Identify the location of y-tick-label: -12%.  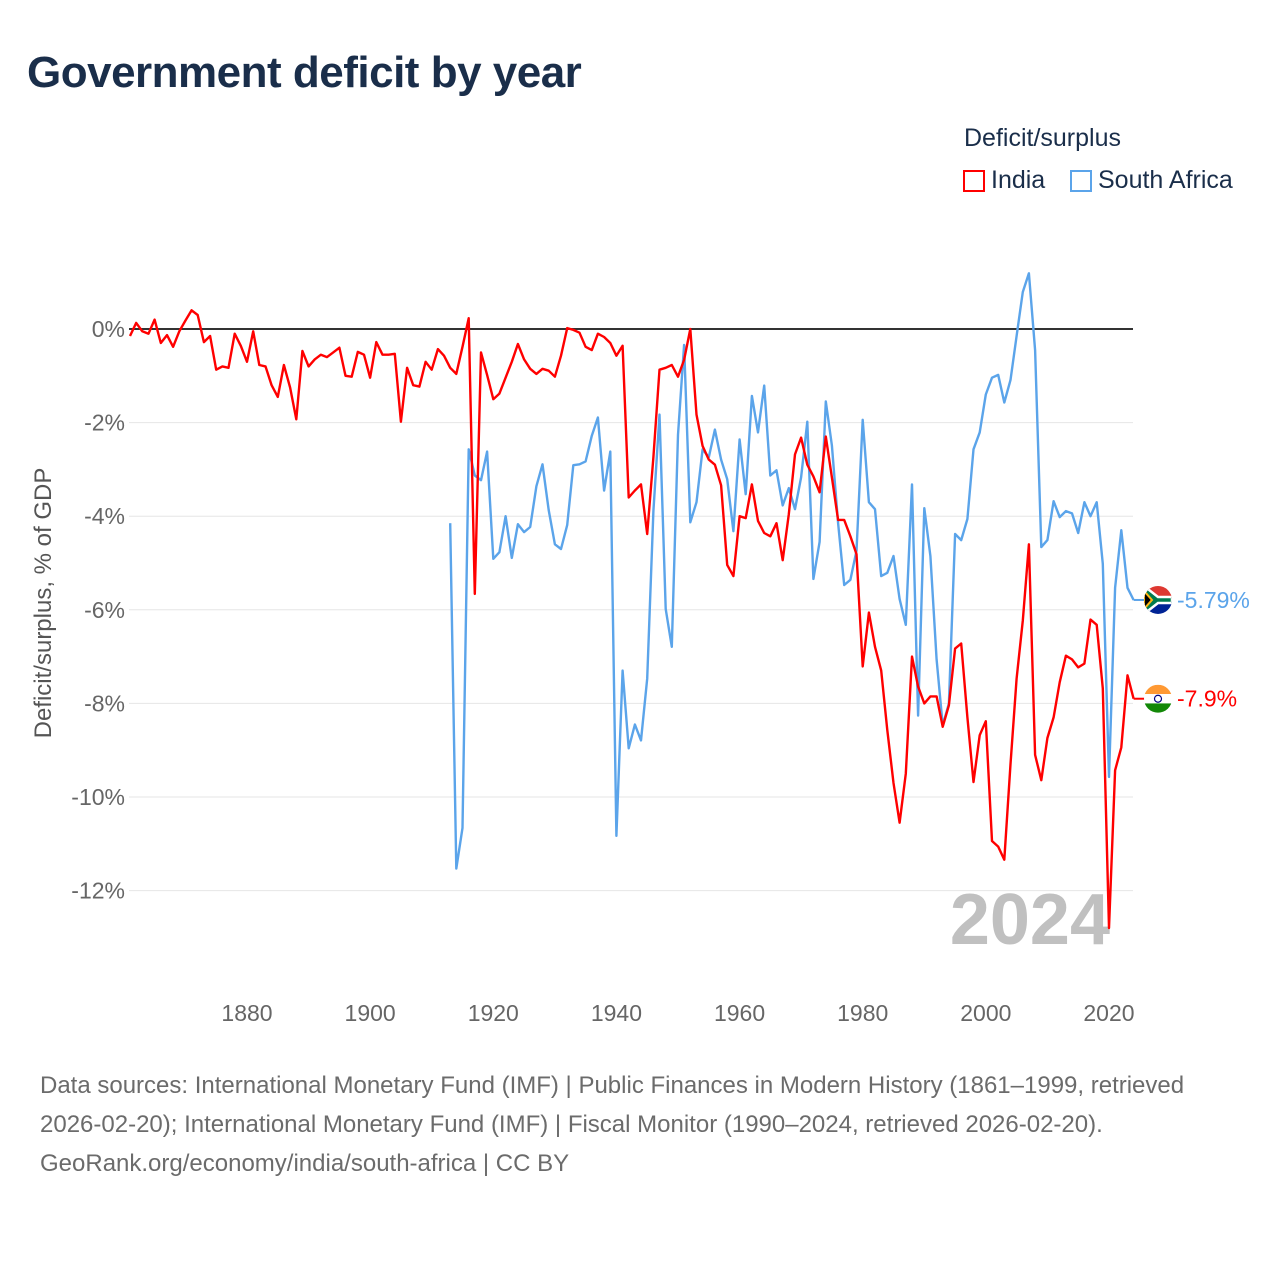
(98, 891).